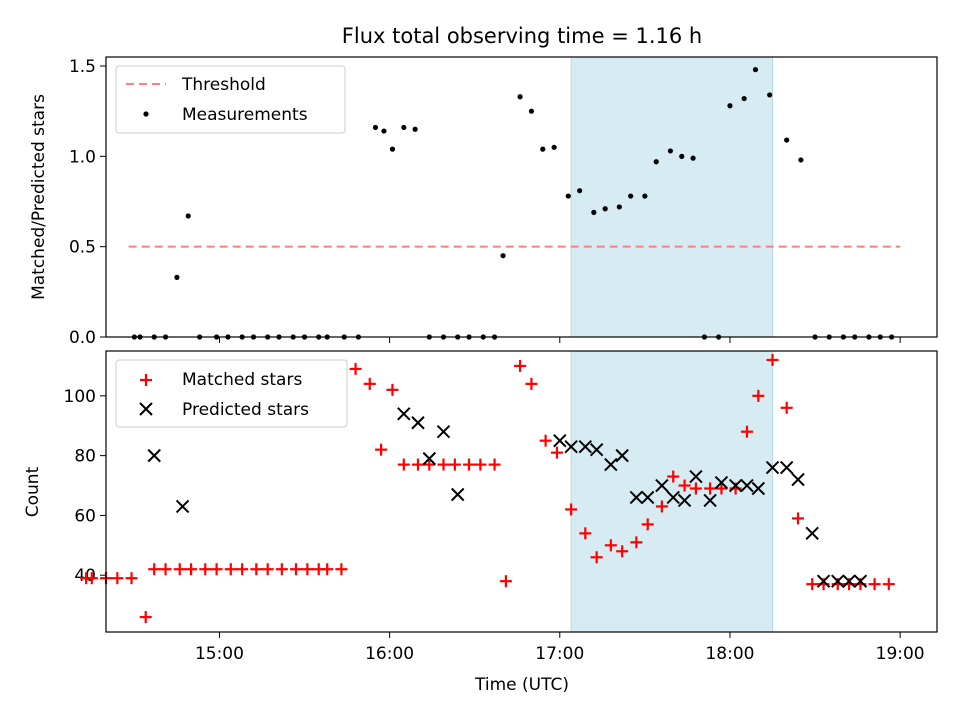 This screenshot has height=720, width=960. What do you see at coordinates (85, 486) in the screenshot?
I see `bottom-y-ticks: 406080100` at bounding box center [85, 486].